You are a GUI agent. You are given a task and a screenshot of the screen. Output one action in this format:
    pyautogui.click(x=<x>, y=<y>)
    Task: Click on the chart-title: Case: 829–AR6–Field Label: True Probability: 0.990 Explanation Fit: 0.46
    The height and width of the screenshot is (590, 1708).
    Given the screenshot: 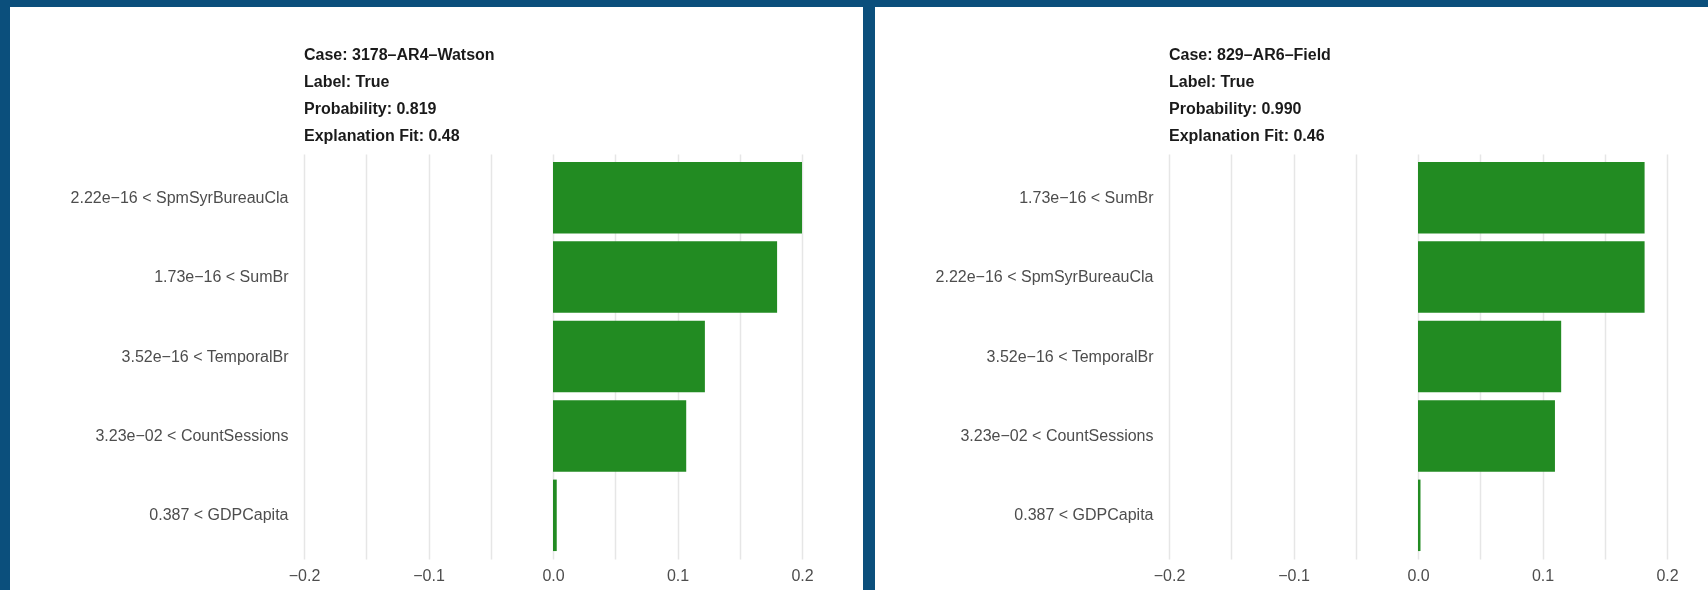 What is the action you would take?
    pyautogui.click(x=1250, y=95)
    